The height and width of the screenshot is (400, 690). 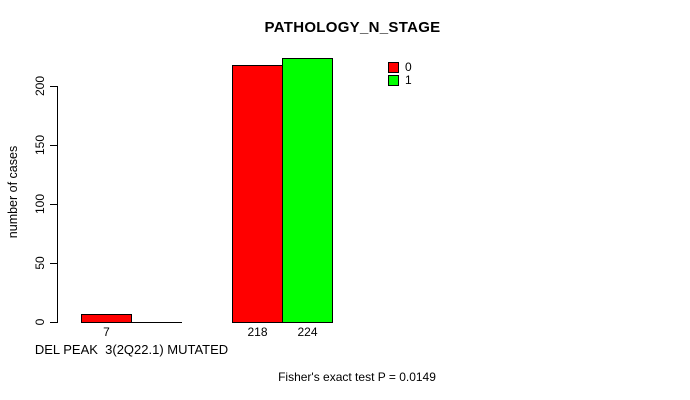 What do you see at coordinates (357, 377) in the screenshot?
I see `fisher-test-annotation: Fisher's exact test P = 0.0149` at bounding box center [357, 377].